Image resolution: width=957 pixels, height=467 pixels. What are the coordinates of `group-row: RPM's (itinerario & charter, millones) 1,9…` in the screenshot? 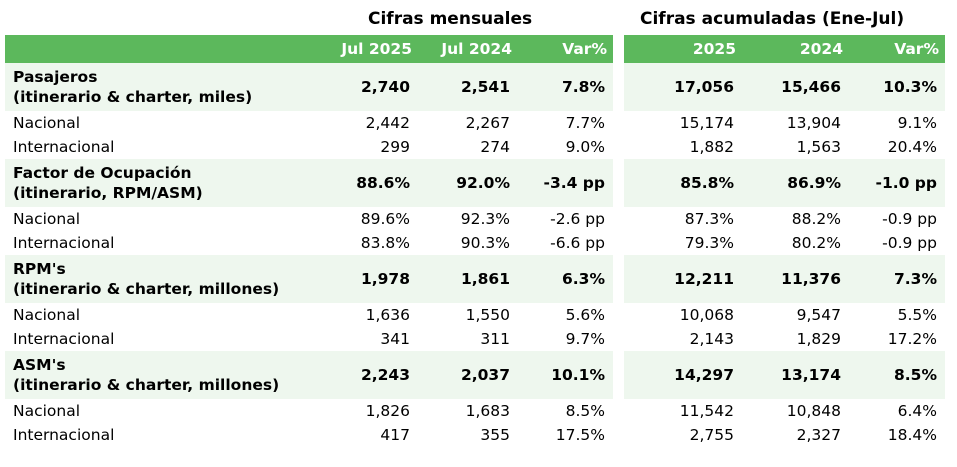 It's located at (309, 279).